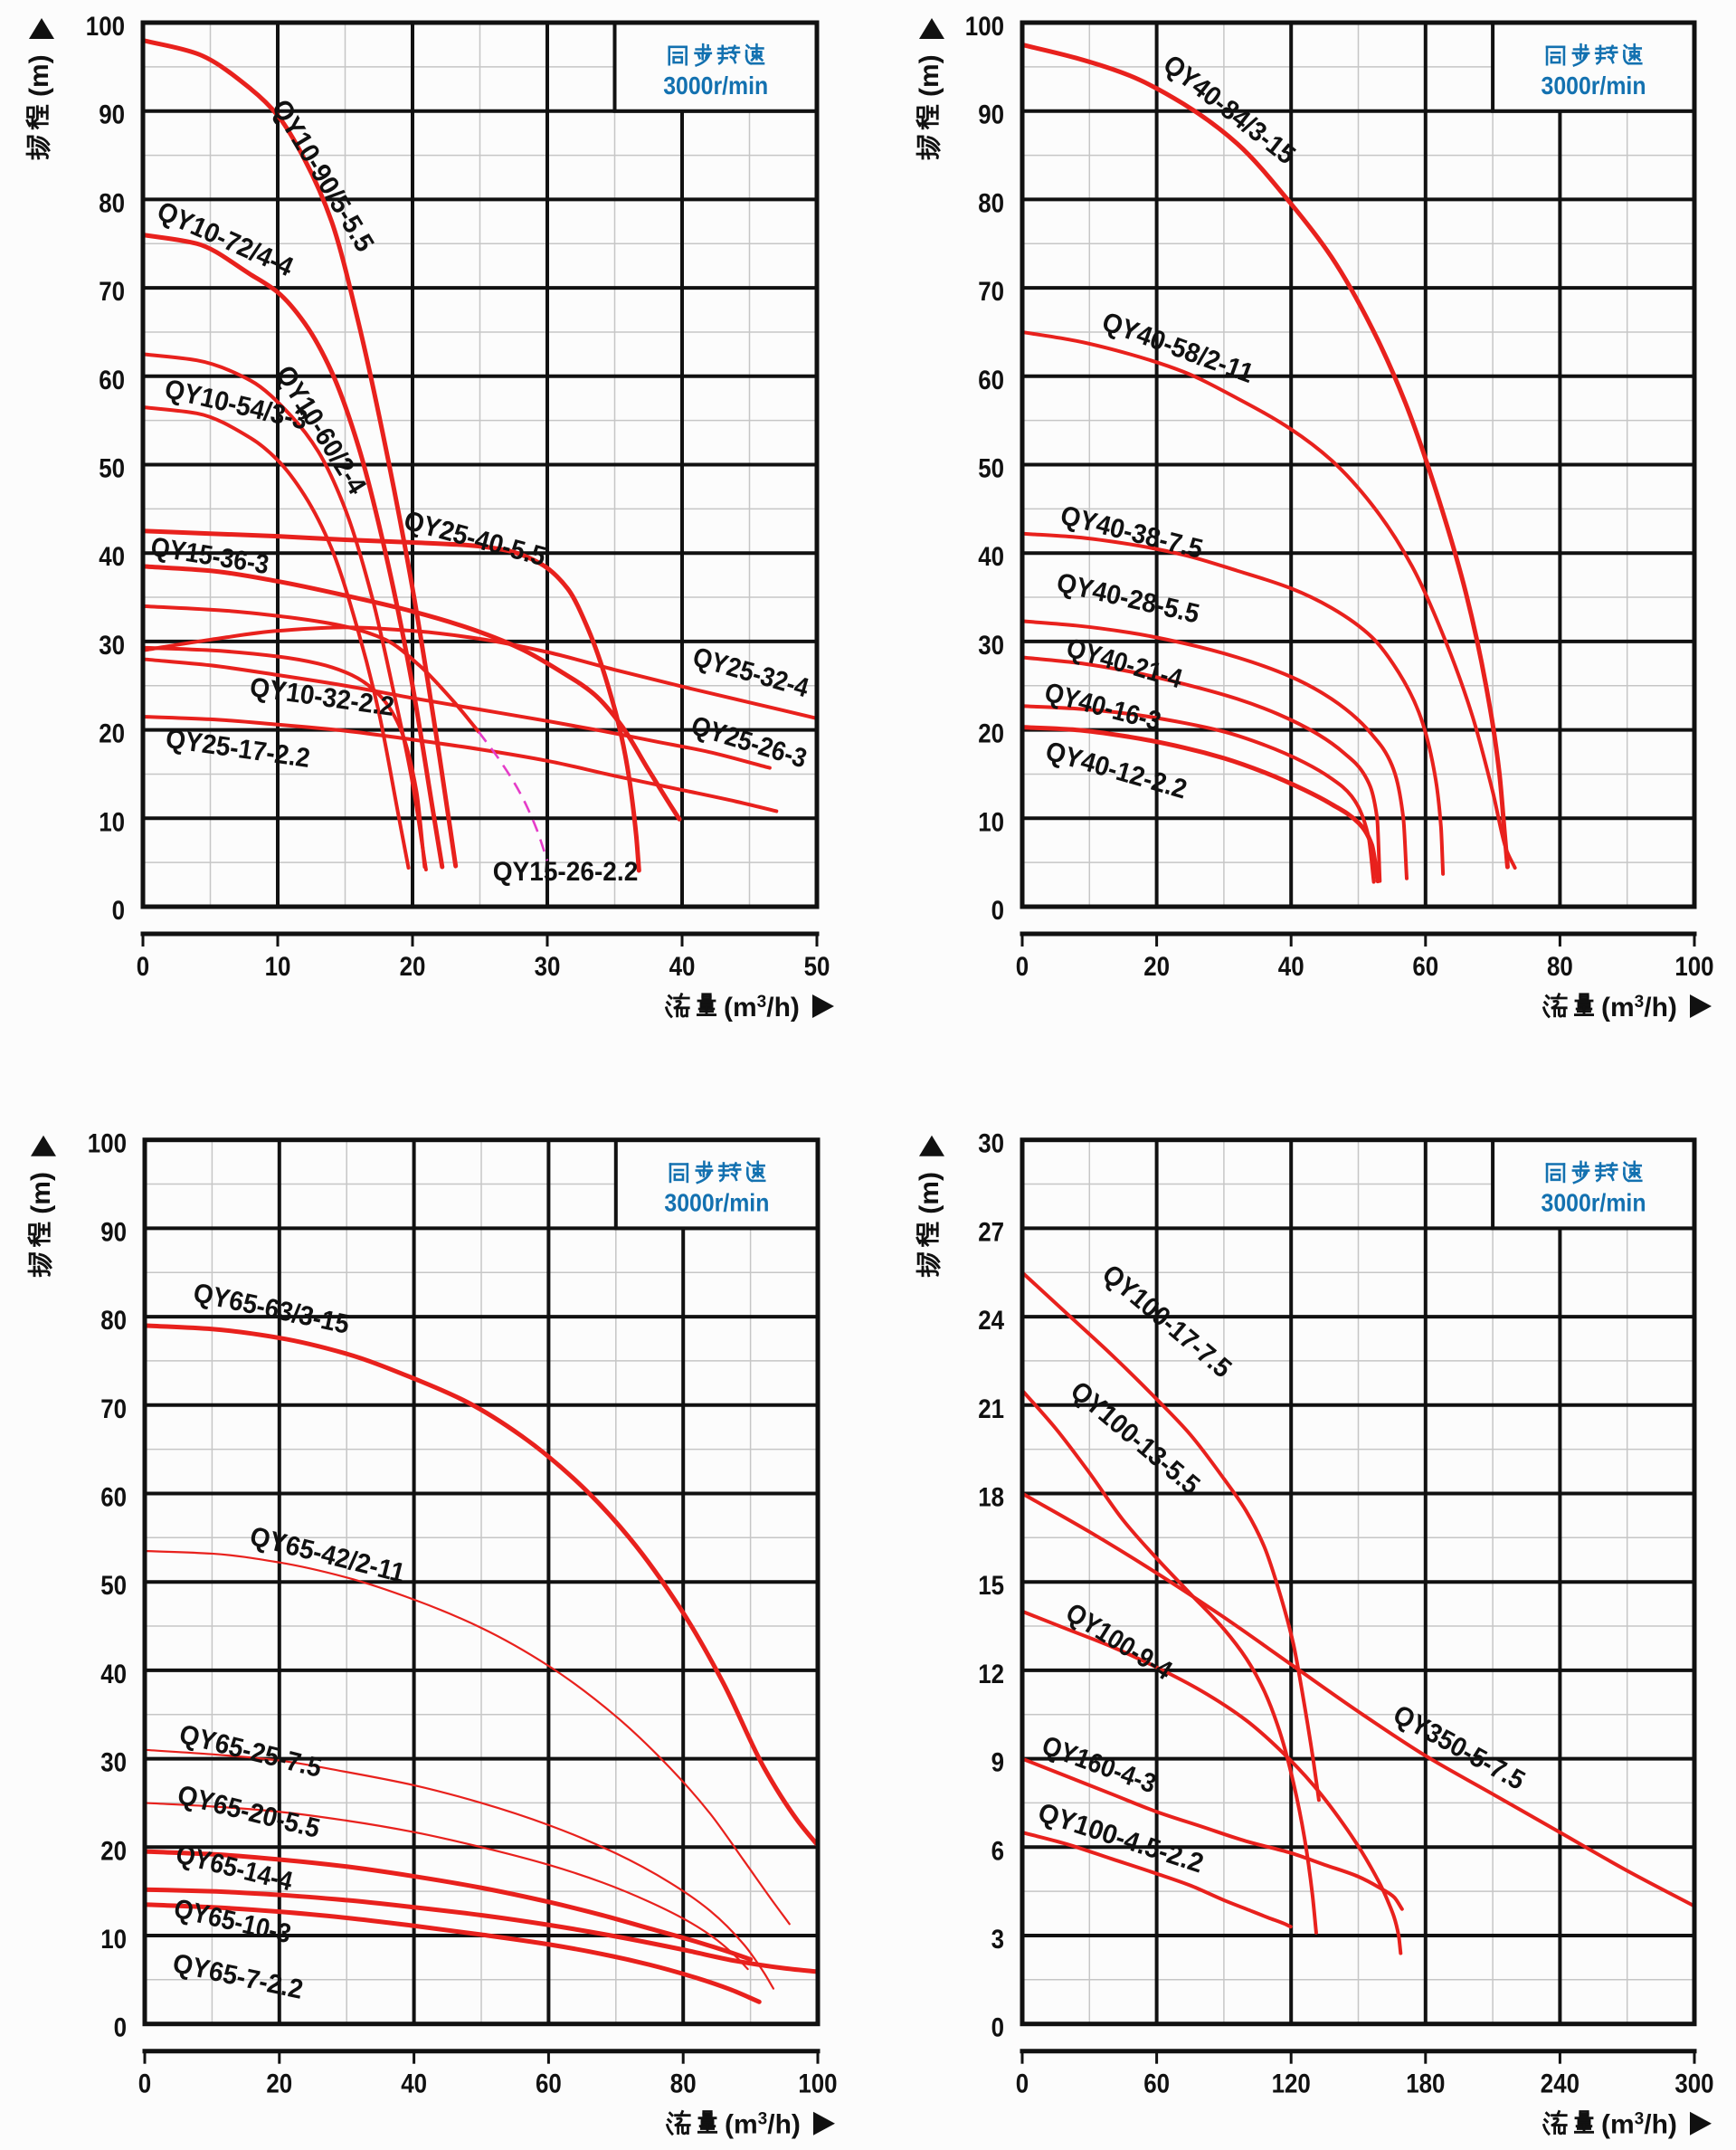  I want to click on svg-text: 3, so click(997, 1940).